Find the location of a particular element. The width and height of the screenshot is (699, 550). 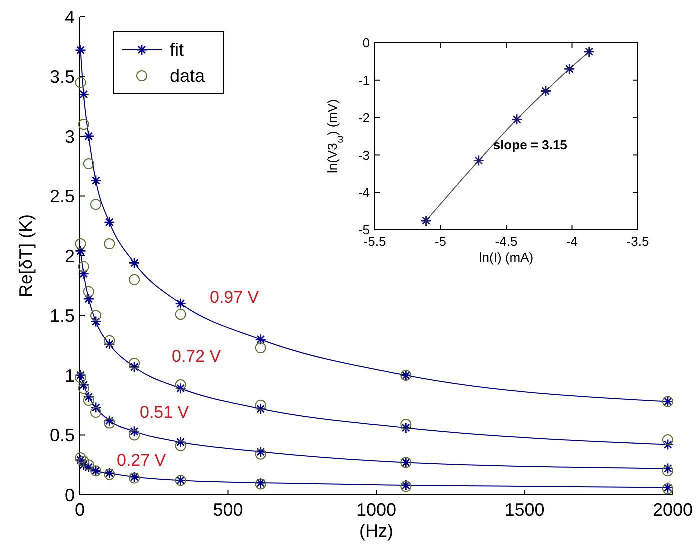

annotation: 0.97 V is located at coordinates (235, 297).